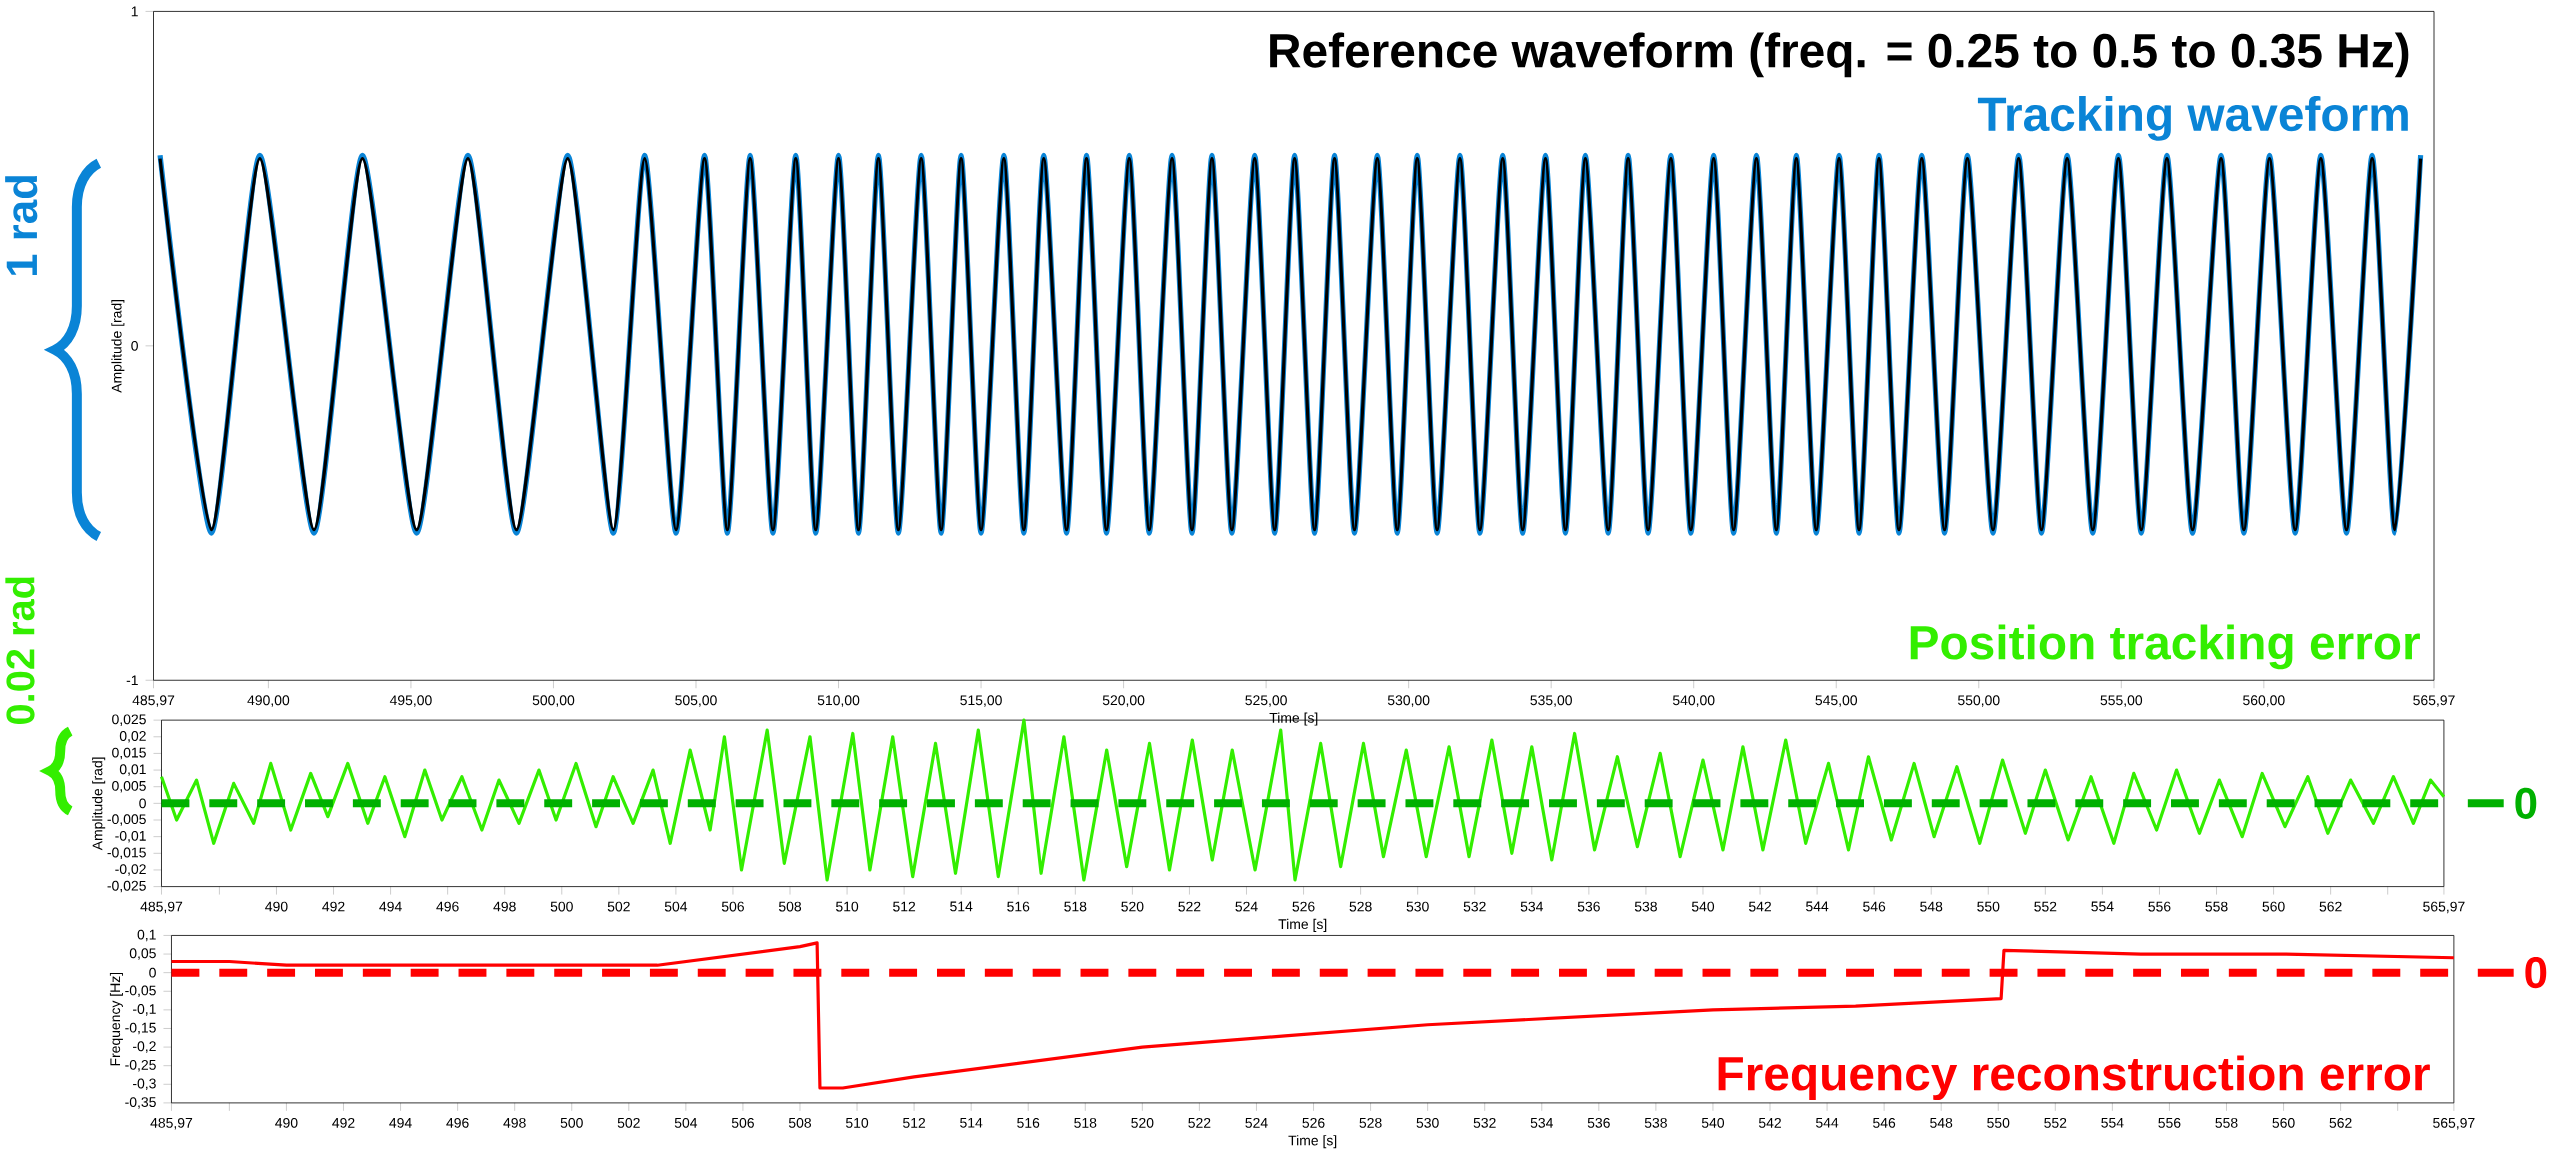 The height and width of the screenshot is (1155, 2554). What do you see at coordinates (130, 870) in the screenshot?
I see `y-tick-label: -0,02` at bounding box center [130, 870].